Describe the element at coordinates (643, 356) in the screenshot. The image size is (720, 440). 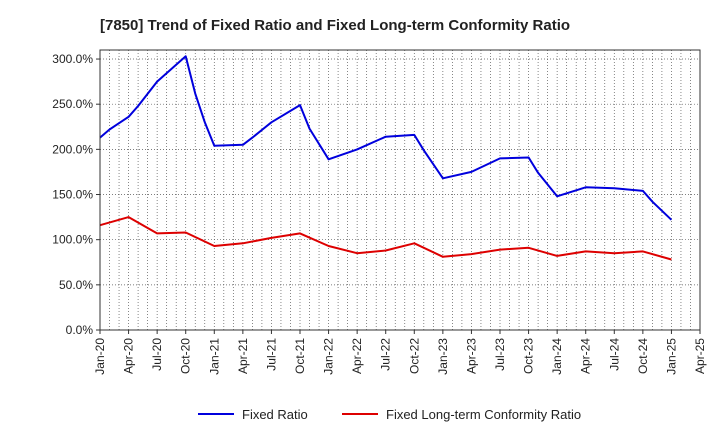
I see `x-tick-label: Oct-24` at that location.